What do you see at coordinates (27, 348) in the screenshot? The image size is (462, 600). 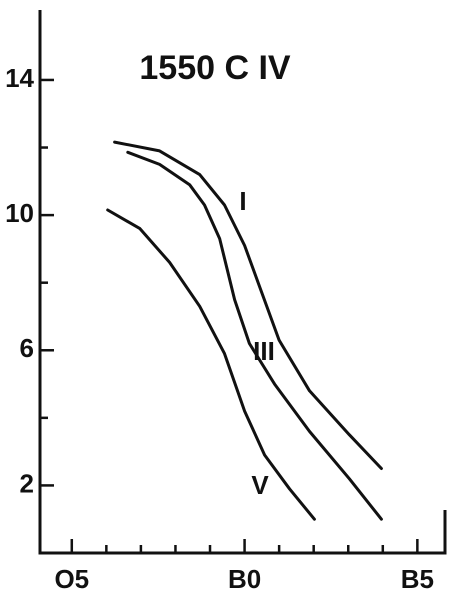 I see `y-tick-label: 6` at bounding box center [27, 348].